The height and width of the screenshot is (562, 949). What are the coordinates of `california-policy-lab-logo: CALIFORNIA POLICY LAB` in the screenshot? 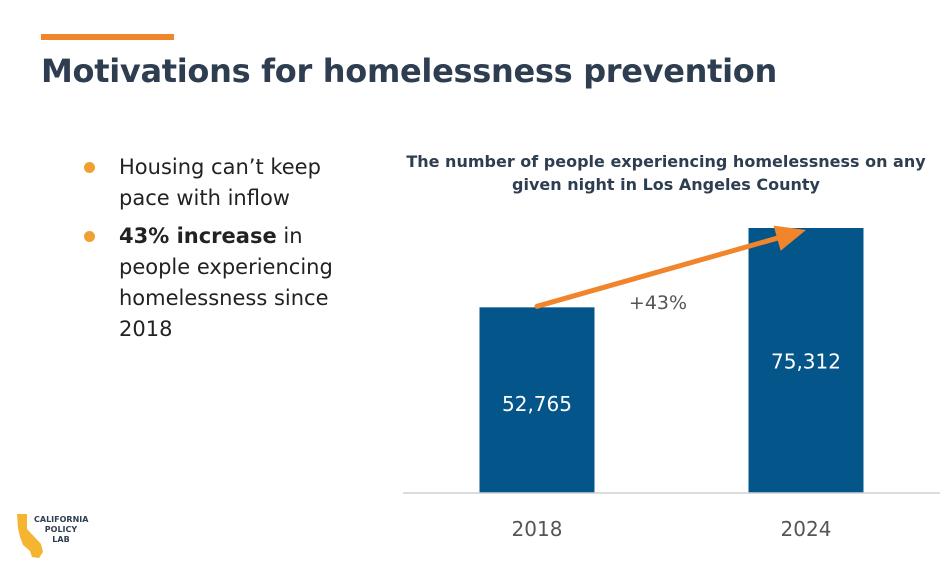 It's located at (54, 536).